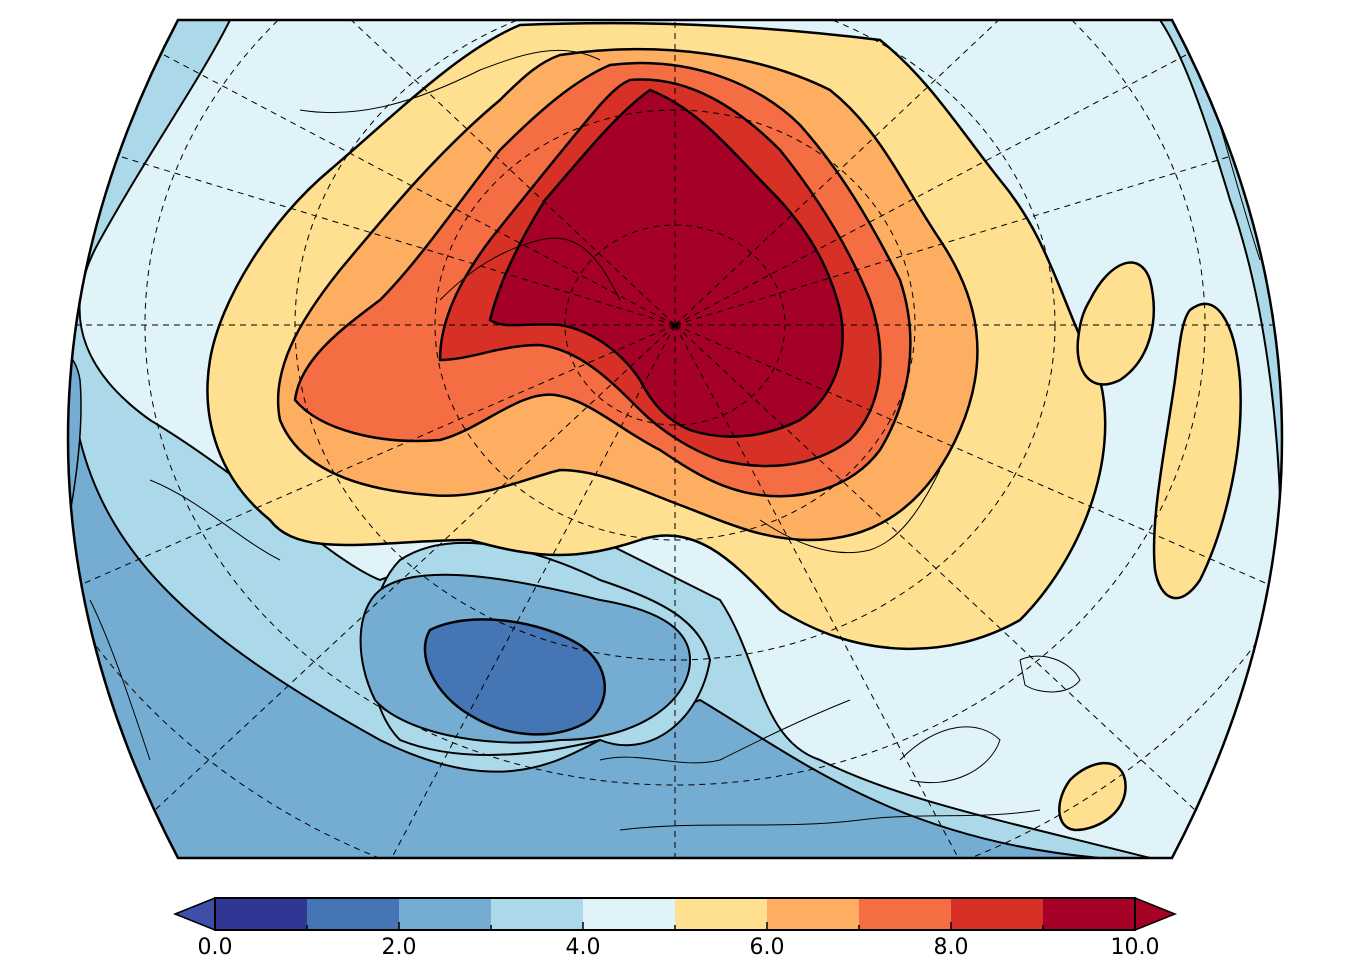  Describe the element at coordinates (194, 914) in the screenshot. I see `colorbar-under-arrow` at that location.